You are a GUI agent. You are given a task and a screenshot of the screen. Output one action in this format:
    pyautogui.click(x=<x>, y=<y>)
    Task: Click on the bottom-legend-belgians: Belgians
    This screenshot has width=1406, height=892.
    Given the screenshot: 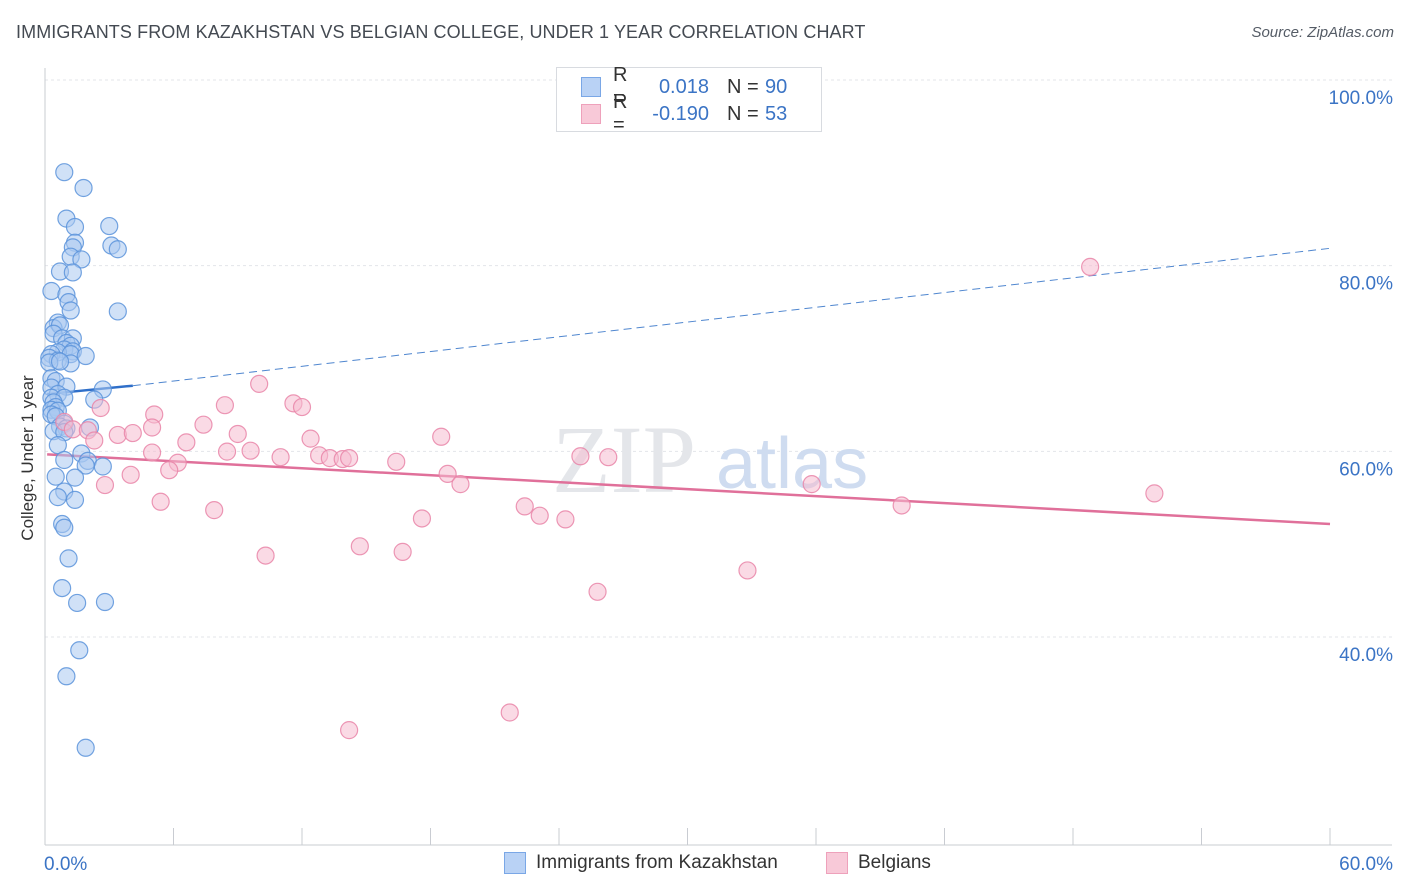 What is the action you would take?
    pyautogui.click(x=878, y=863)
    